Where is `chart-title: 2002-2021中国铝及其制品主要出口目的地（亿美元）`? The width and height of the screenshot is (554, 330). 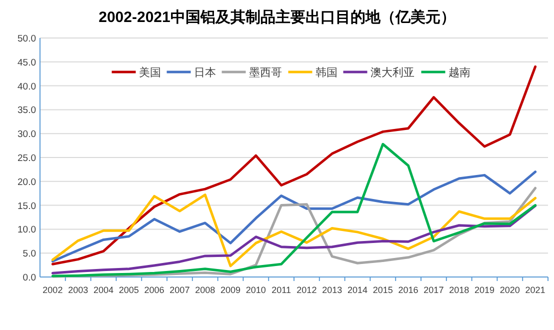
chart-title: 2002-2021中国铝及其制品主要出口目的地（亿美元） is located at coordinates (277, 17).